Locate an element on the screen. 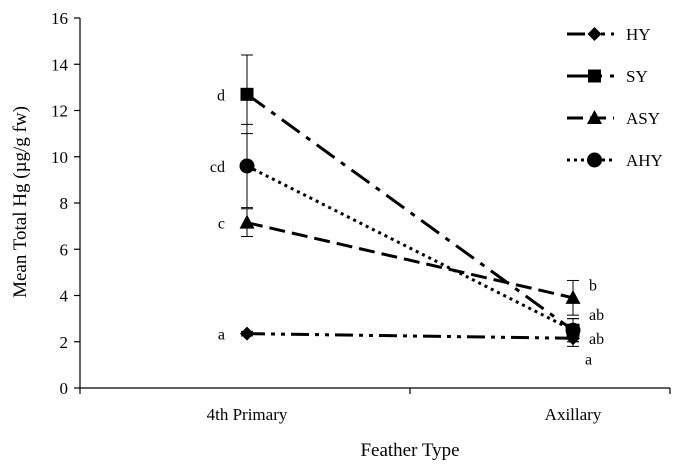 The height and width of the screenshot is (471, 678). x-axis-title: Feather Type is located at coordinates (409, 450).